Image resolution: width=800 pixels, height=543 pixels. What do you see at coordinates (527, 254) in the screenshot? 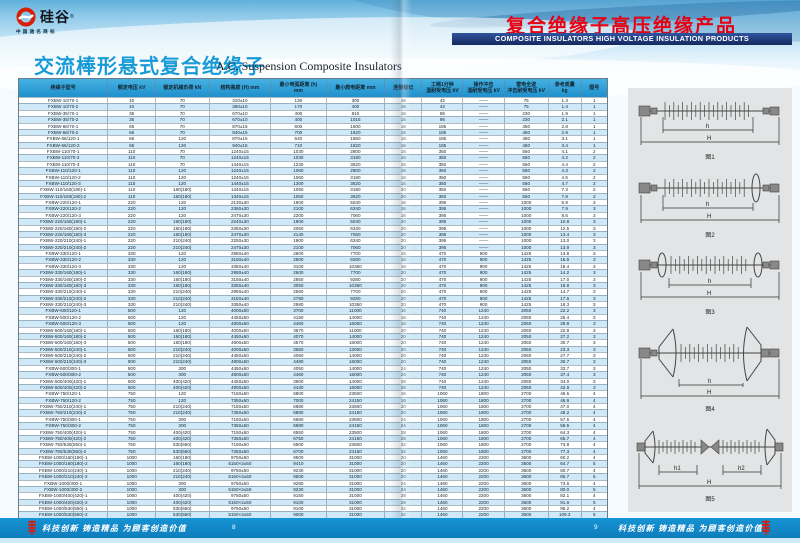
I see `table-cell: 1425` at bounding box center [527, 254].